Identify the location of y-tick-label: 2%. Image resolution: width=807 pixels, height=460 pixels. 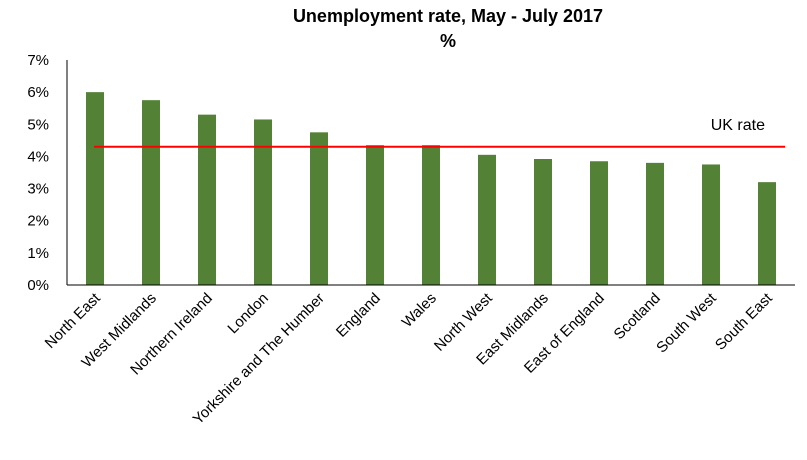
(38, 221).